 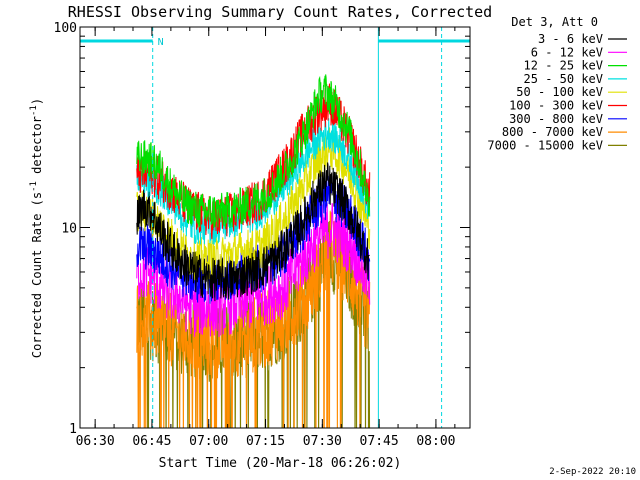 I want to click on y-axis-label-main: Corrected Count Rate (s, so click(x=37, y=275).